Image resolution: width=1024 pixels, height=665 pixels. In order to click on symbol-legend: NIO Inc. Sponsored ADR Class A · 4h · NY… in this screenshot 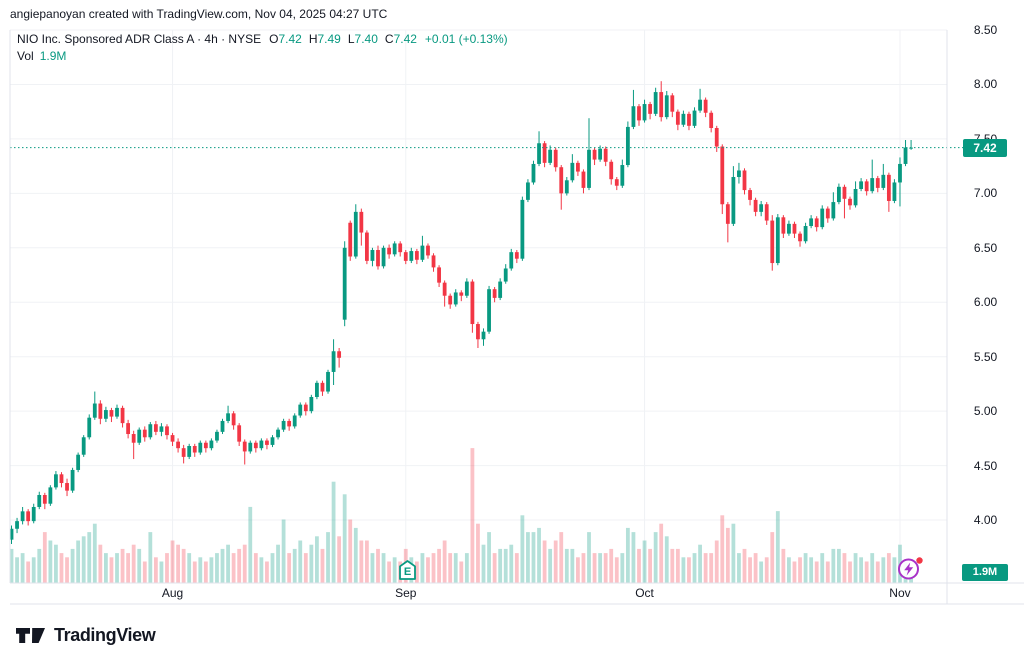, I will do `click(262, 47)`.